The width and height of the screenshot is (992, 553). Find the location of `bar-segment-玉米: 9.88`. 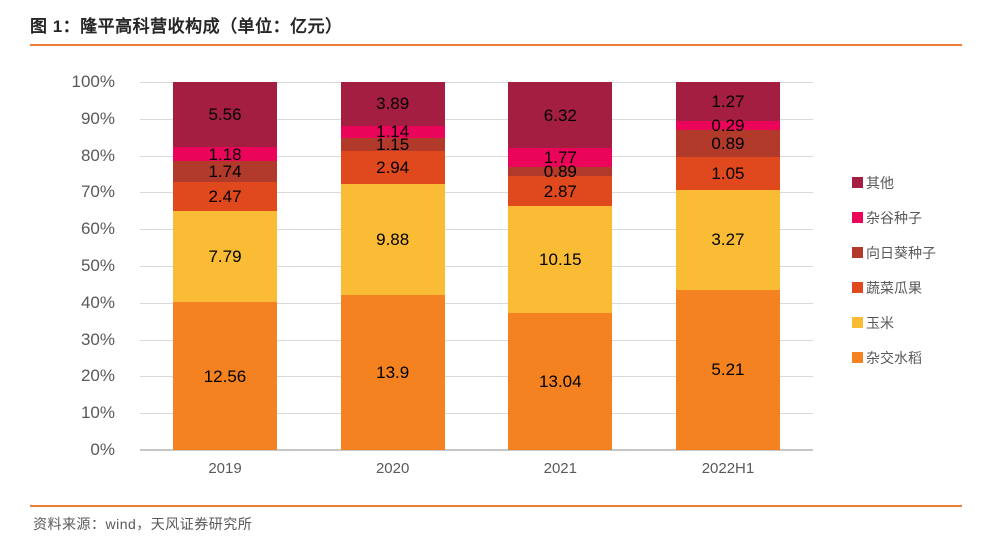

bar-segment-玉米: 9.88 is located at coordinates (392, 239).